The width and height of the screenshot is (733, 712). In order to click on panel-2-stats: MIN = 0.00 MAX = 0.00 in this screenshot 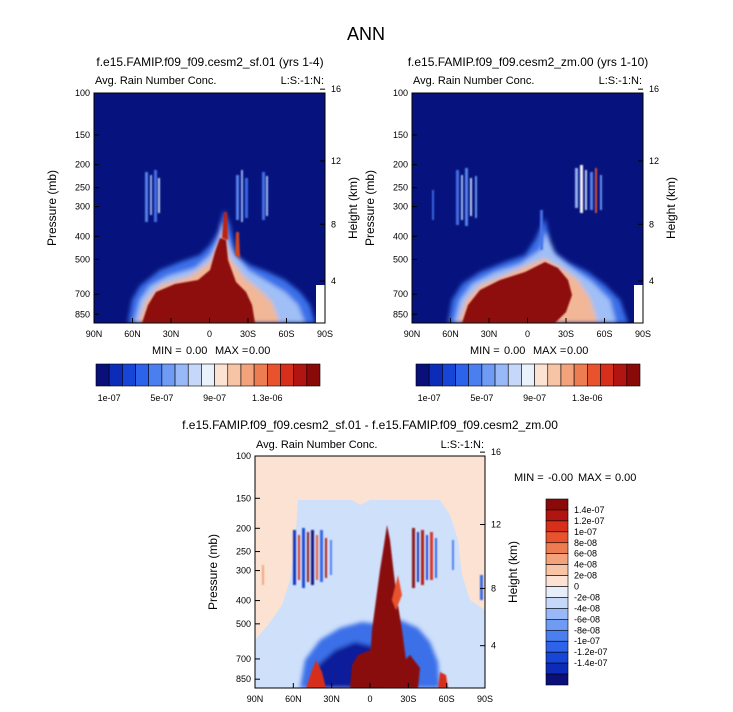, I will do `click(529, 351)`.